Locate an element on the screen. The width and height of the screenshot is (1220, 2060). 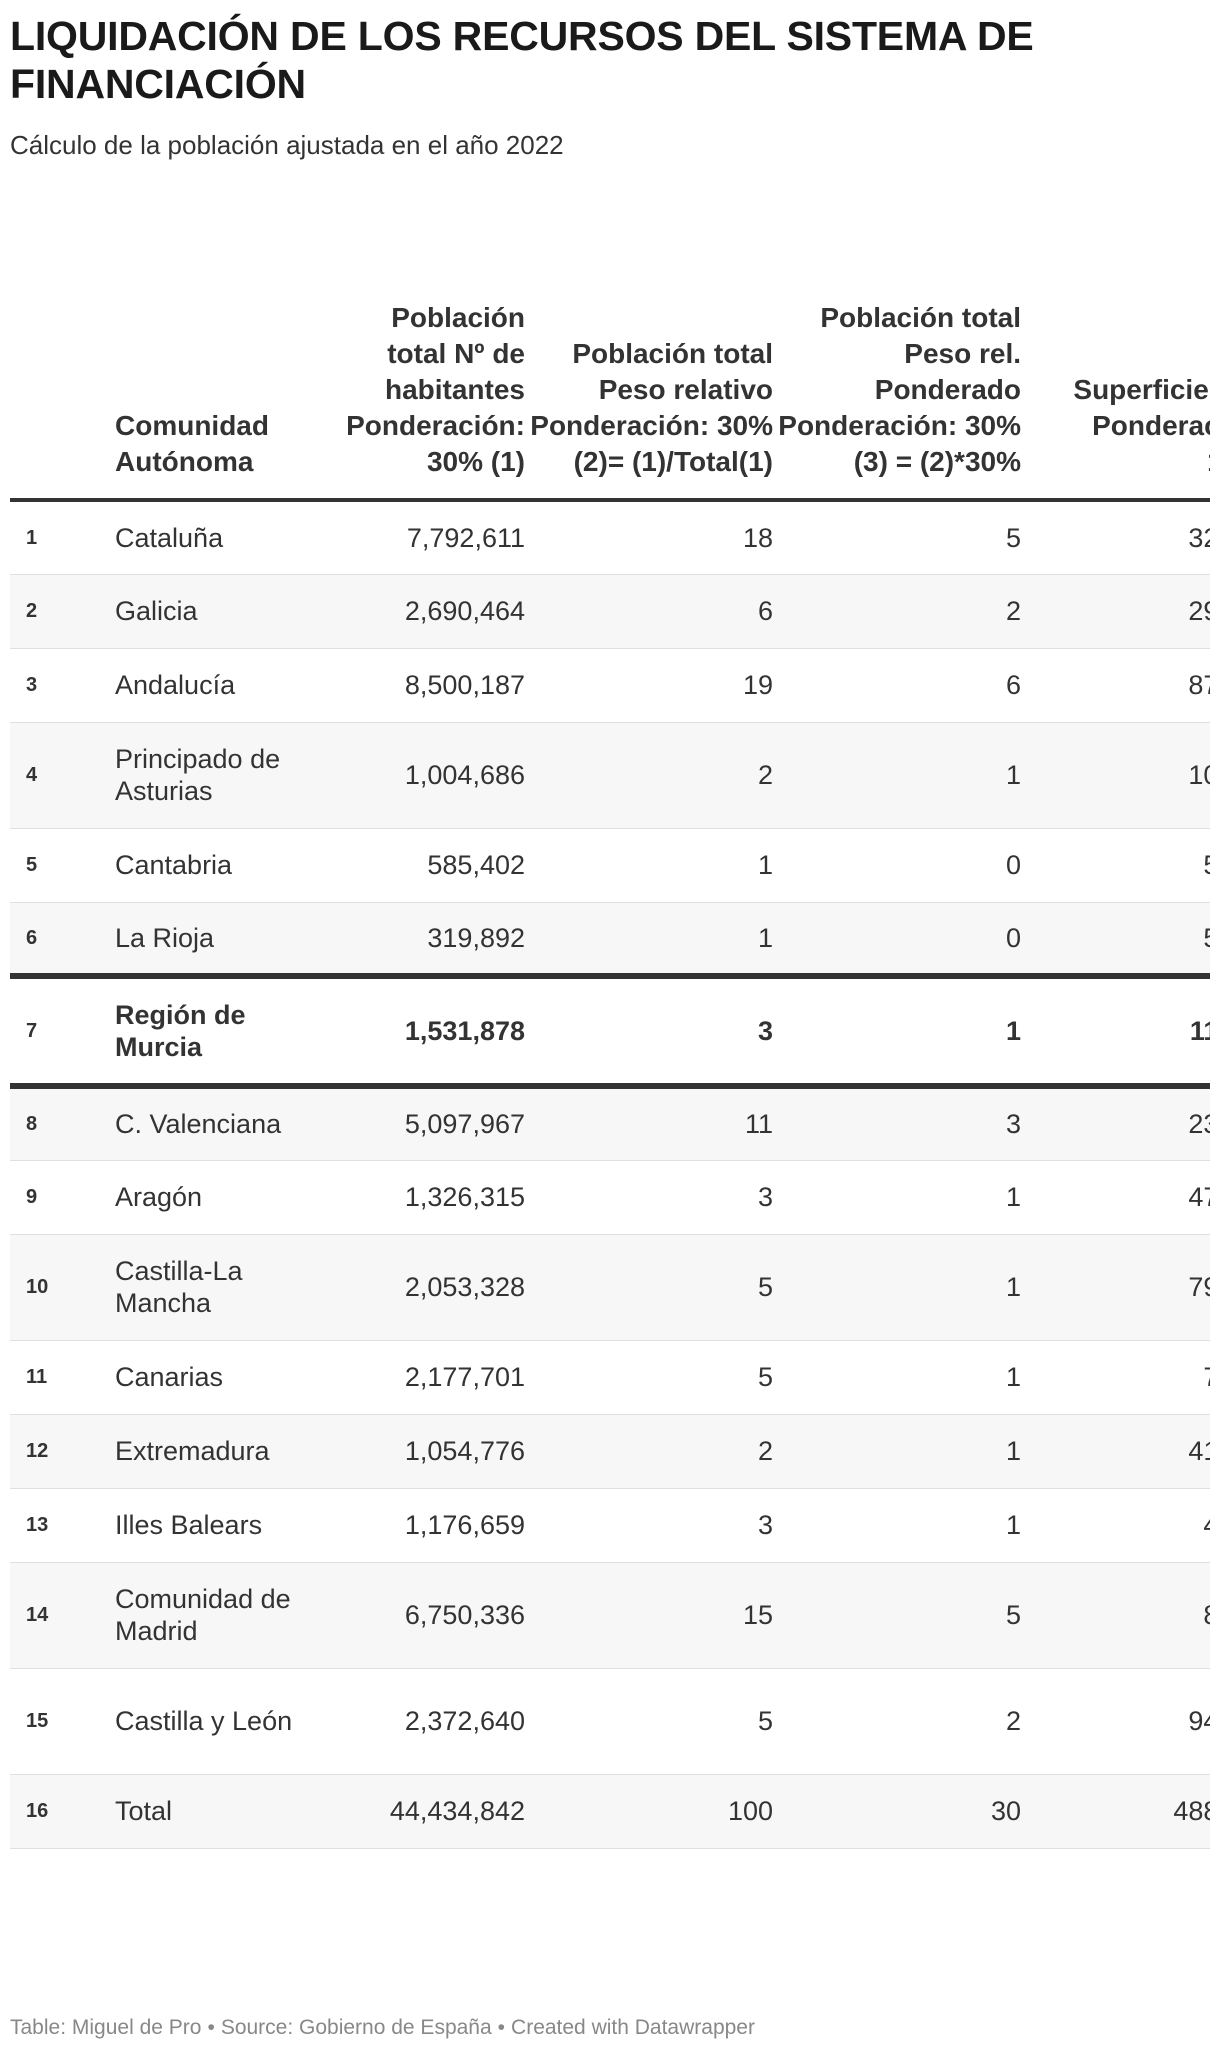
row-peso-relativo: 19 is located at coordinates (649, 685).